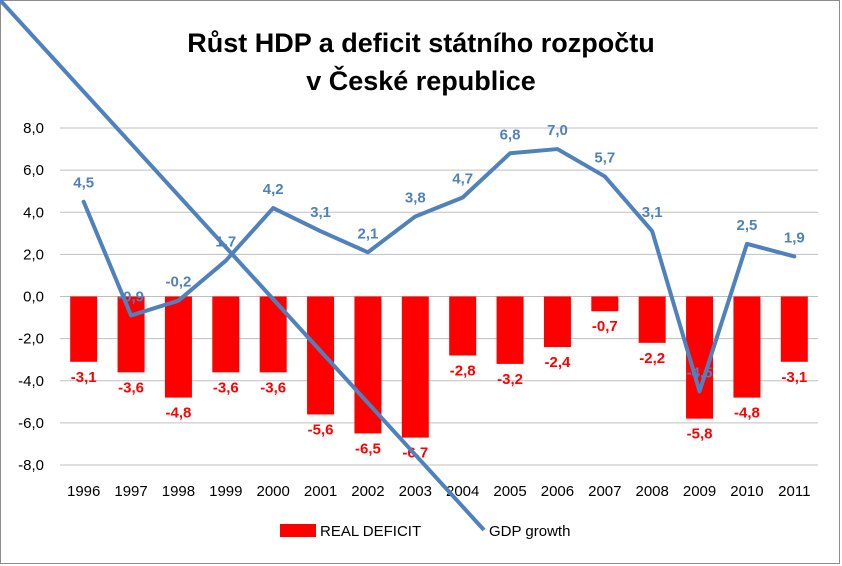 Image resolution: width=842 pixels, height=566 pixels. Describe the element at coordinates (31, 339) in the screenshot. I see `y-tick-label: -2,0` at that location.